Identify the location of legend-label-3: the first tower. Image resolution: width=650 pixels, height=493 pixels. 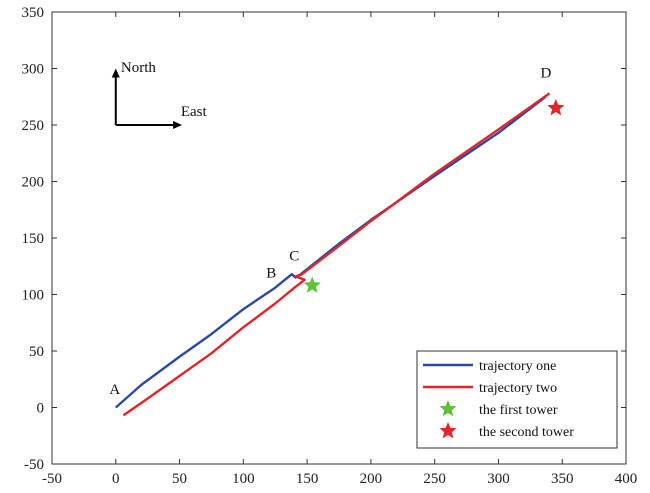
(518, 410).